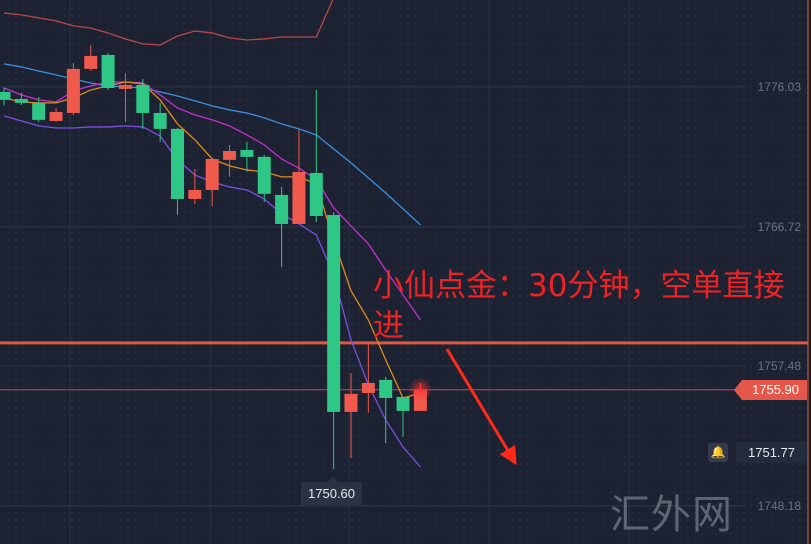 The width and height of the screenshot is (811, 544). I want to click on down-arrow-annotation, so click(481, 407).